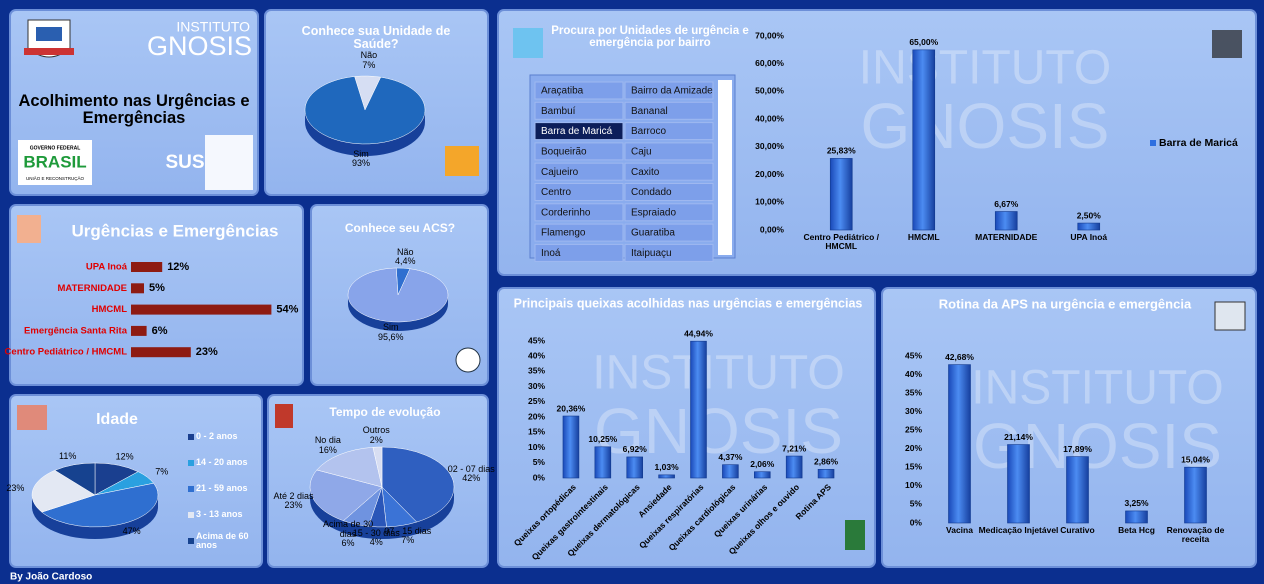 The image size is (1264, 584). I want to click on x-tick-label: Beta Hcg, so click(1136, 530).